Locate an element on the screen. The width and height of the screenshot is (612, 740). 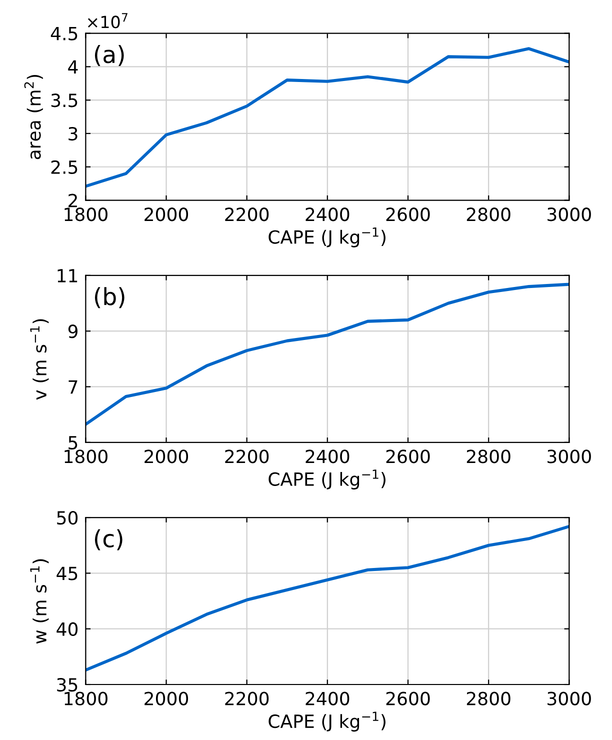
annotation: (a) is located at coordinates (109, 55).